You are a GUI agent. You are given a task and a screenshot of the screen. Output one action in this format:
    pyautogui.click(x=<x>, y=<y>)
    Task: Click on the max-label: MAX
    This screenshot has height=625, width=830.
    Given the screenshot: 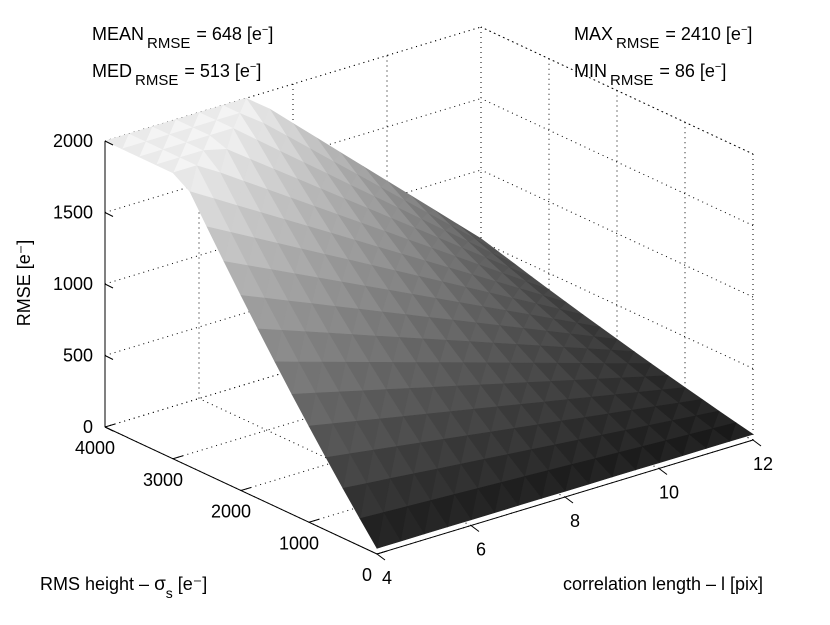 What is the action you would take?
    pyautogui.click(x=594, y=34)
    